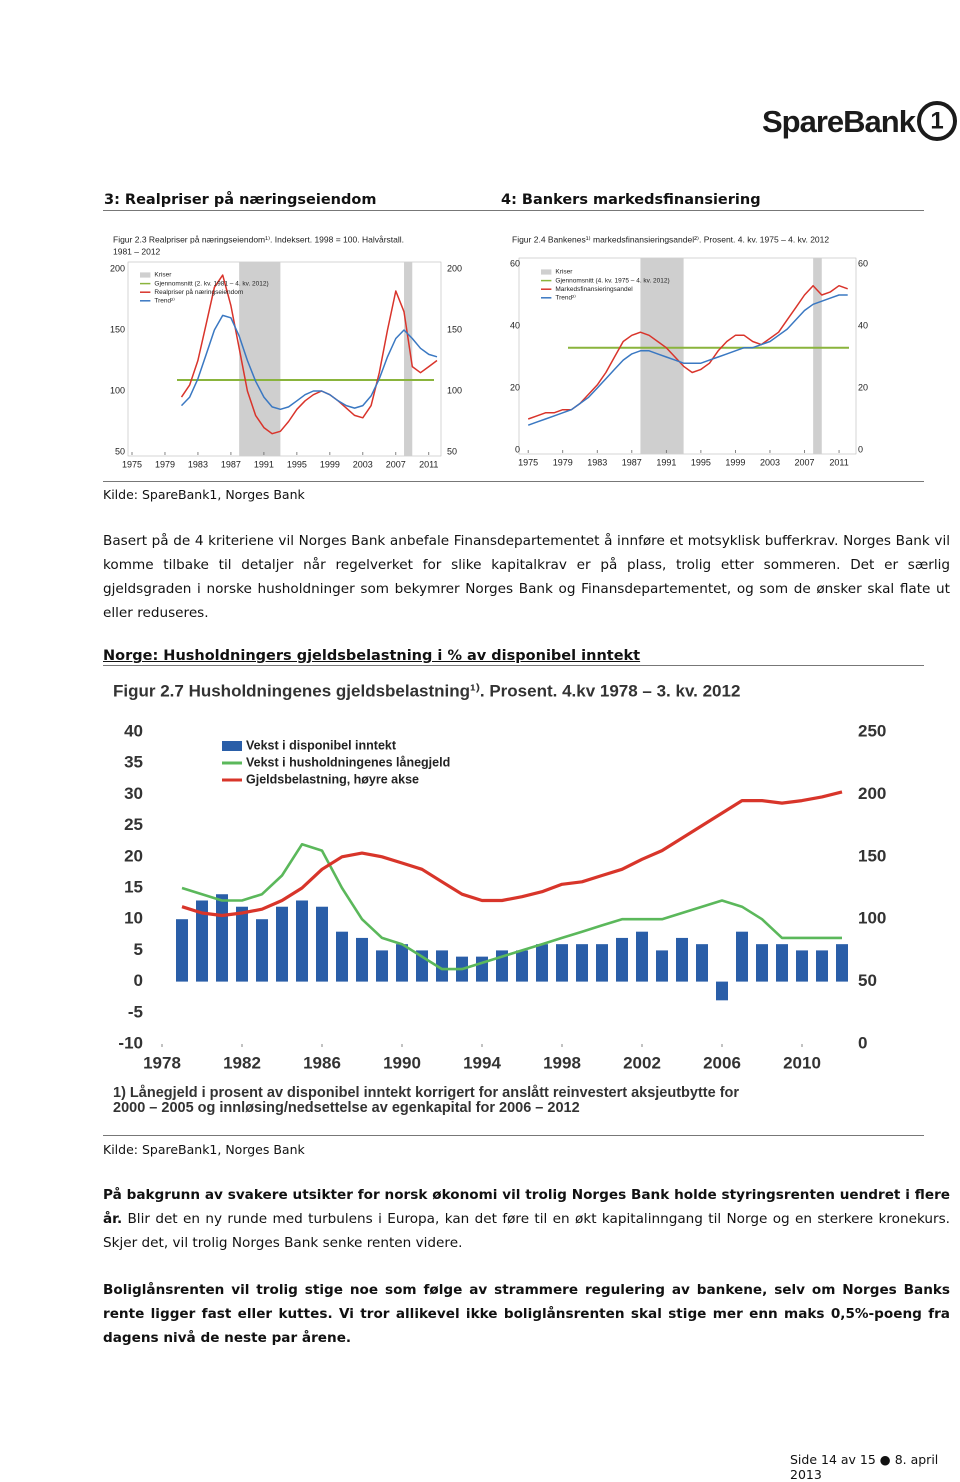 Image resolution: width=960 pixels, height=1482 pixels. I want to click on crisis-band, so click(817, 356).